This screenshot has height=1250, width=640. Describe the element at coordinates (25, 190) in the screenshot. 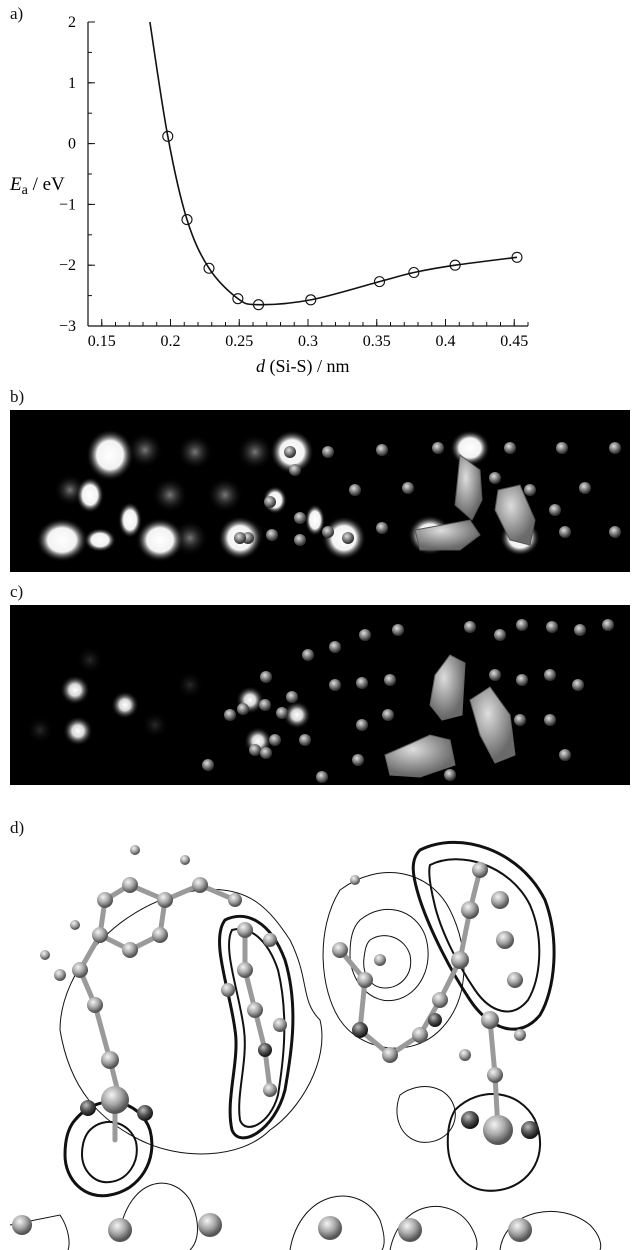

I see `y-axis-label-subscript: a` at that location.